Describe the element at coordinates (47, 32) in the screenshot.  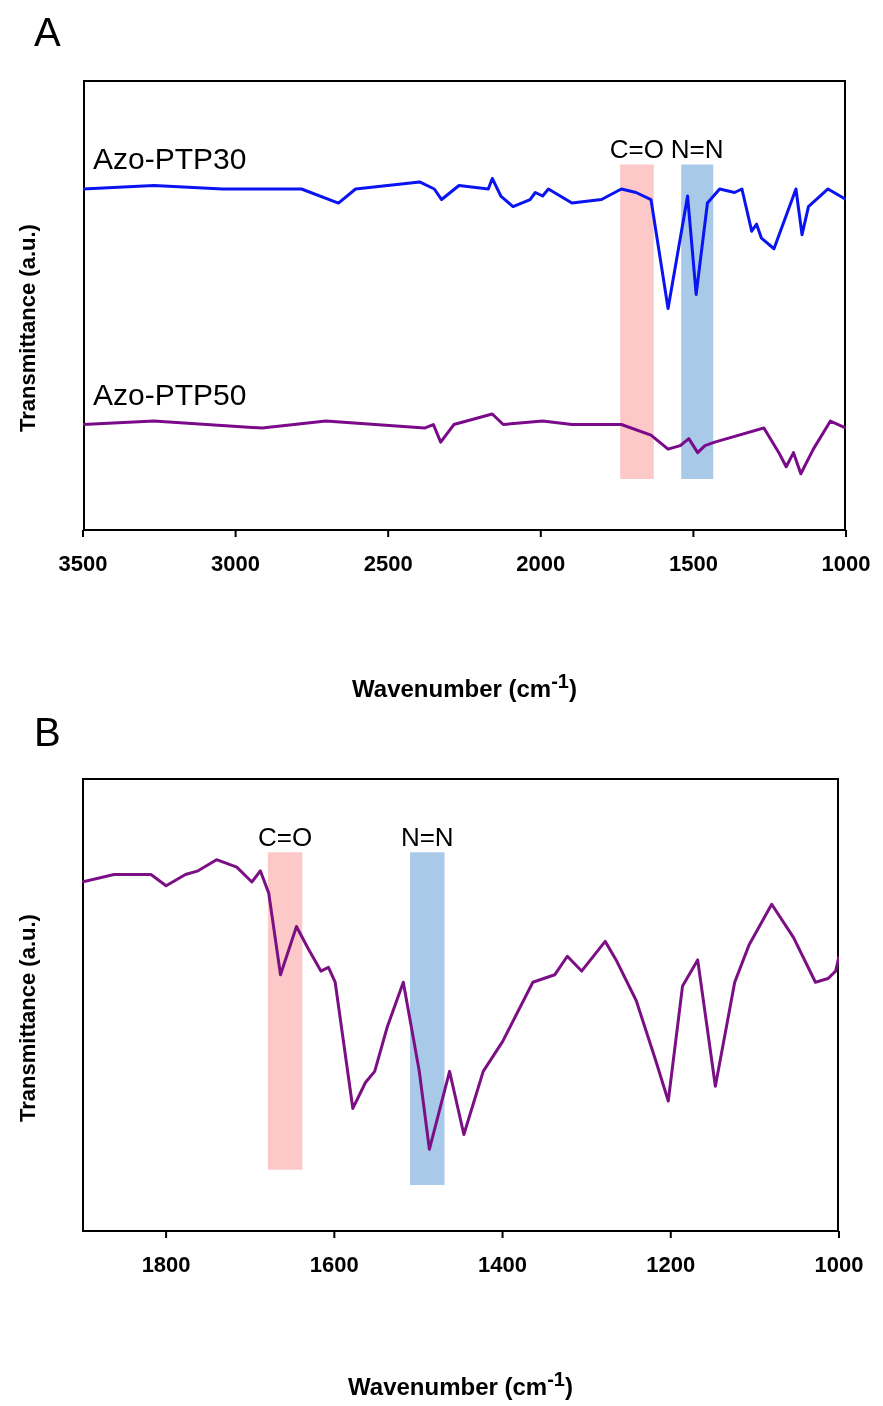
I see `chart-title: A` at that location.